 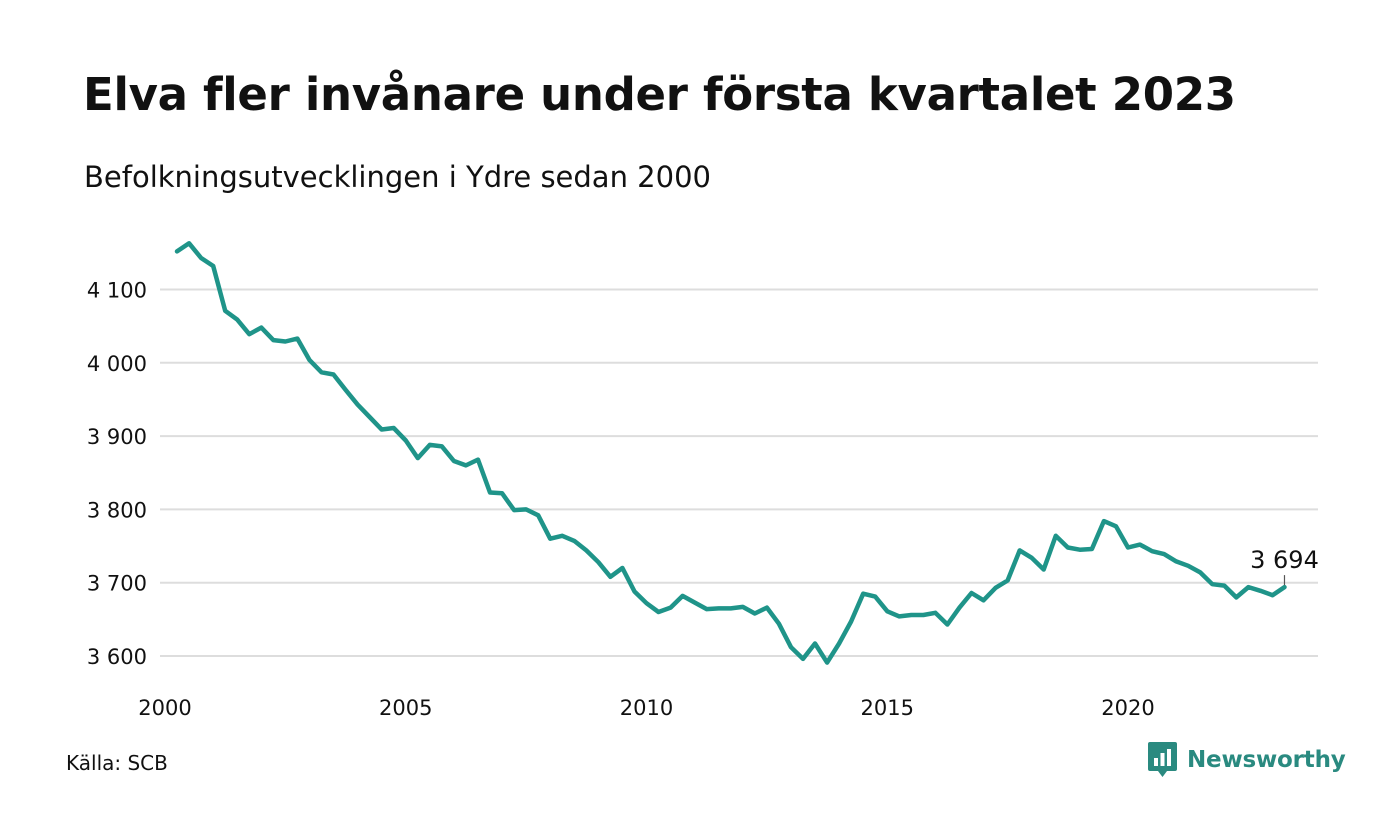 I want to click on y-tick-label: 3 800, so click(x=117, y=510).